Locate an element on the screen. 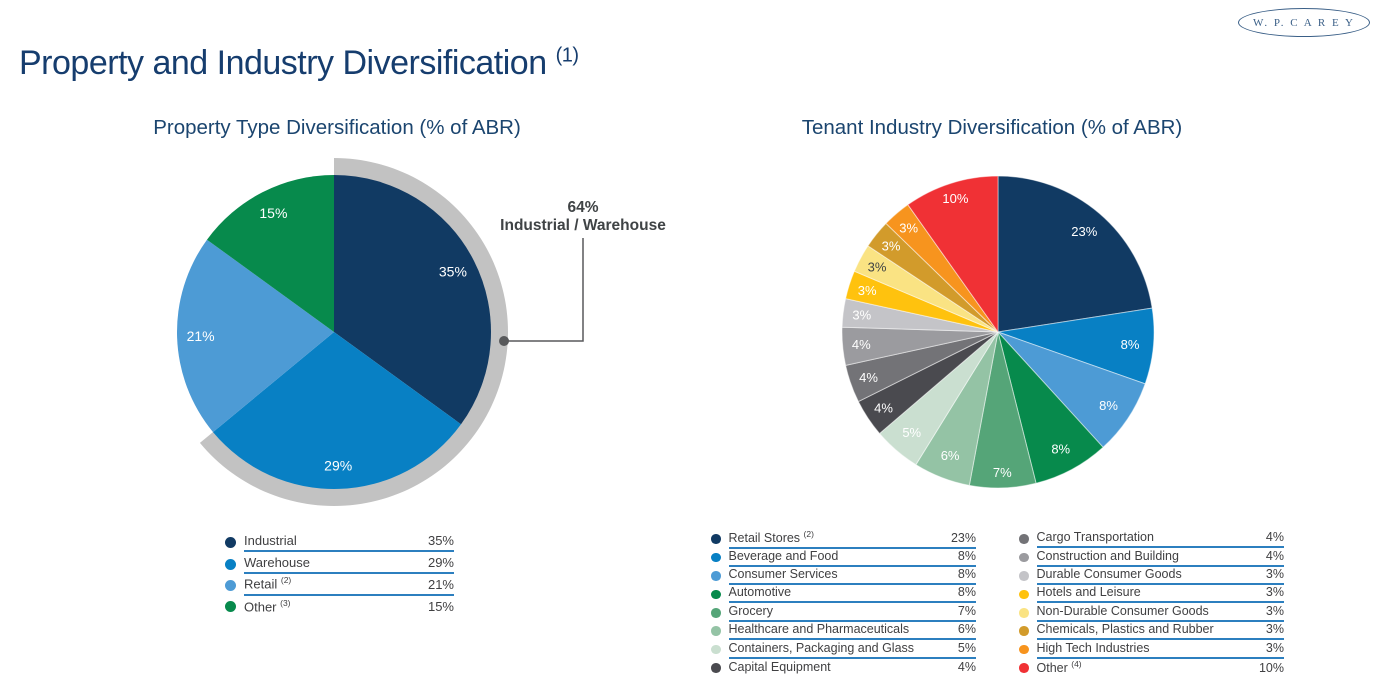  legend-label: Healthcare and Pharmaceuticals is located at coordinates (819, 629).